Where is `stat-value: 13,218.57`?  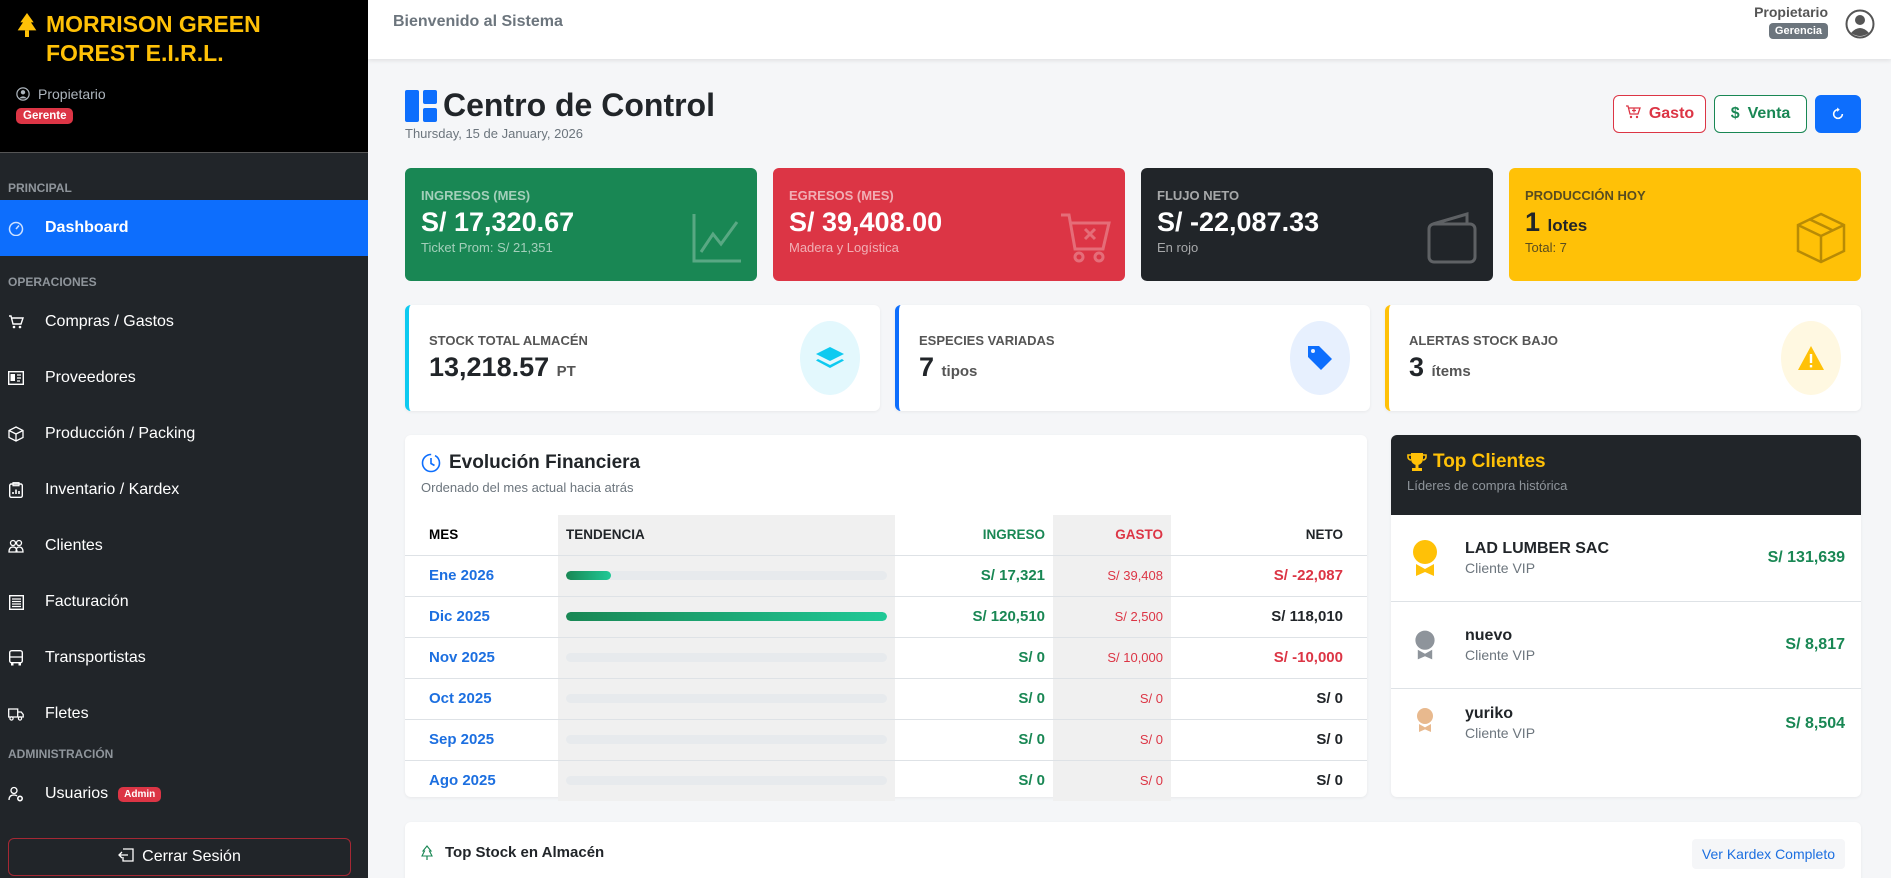
stat-value: 13,218.57 is located at coordinates (489, 367).